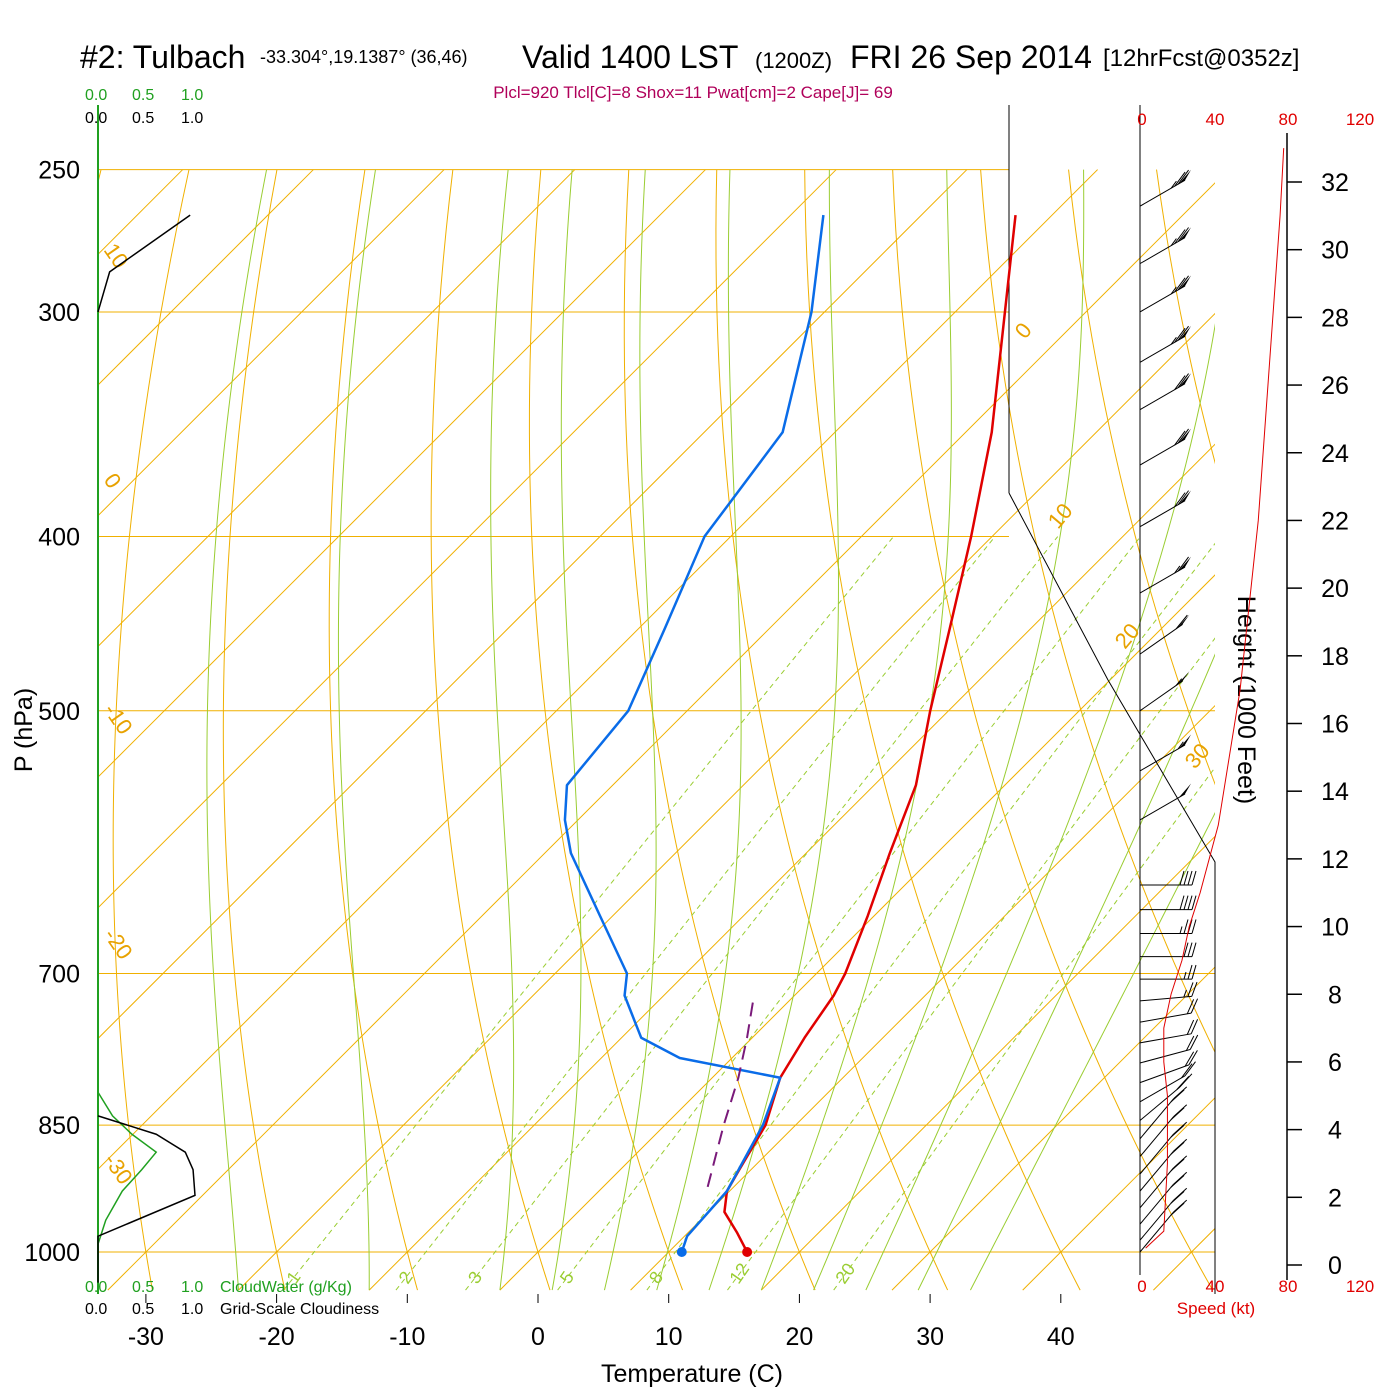  What do you see at coordinates (143, 1287) in the screenshot?
I see `cloudwater-scale-1: 0.5` at bounding box center [143, 1287].